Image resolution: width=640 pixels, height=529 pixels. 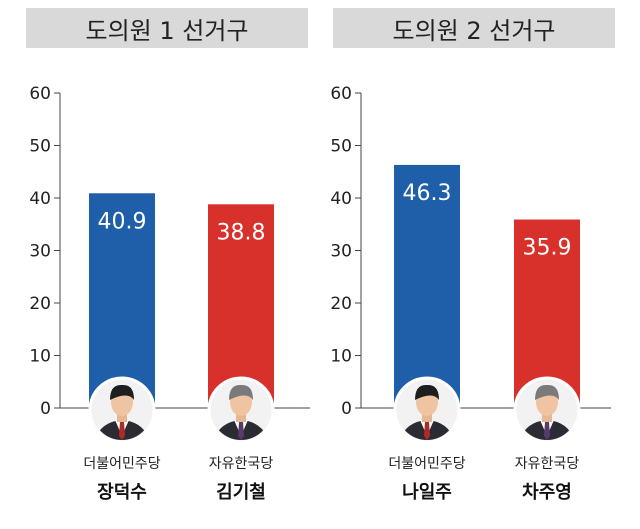 What do you see at coordinates (40, 304) in the screenshot?
I see `district-1-tick-label: 20` at bounding box center [40, 304].